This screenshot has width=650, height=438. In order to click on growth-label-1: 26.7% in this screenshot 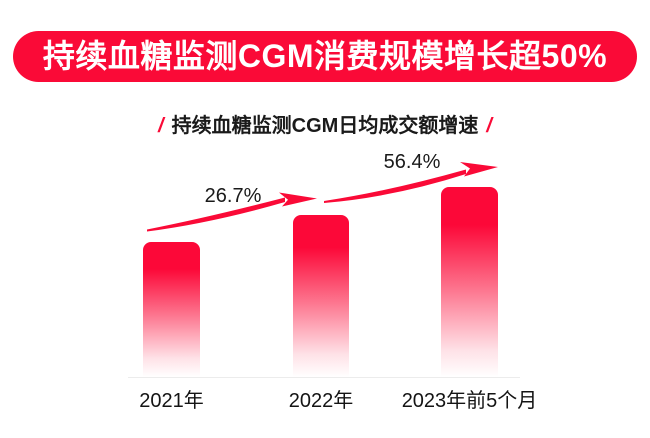, I will do `click(233, 196)`.